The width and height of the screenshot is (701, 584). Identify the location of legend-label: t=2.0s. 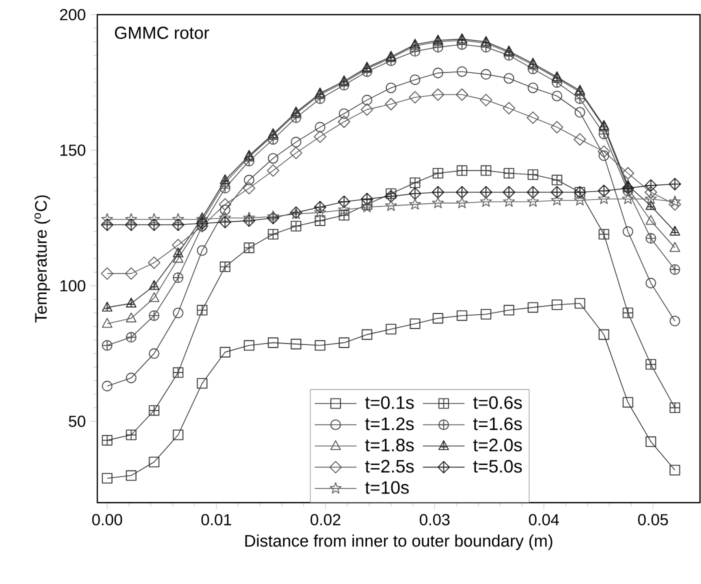
(497, 445).